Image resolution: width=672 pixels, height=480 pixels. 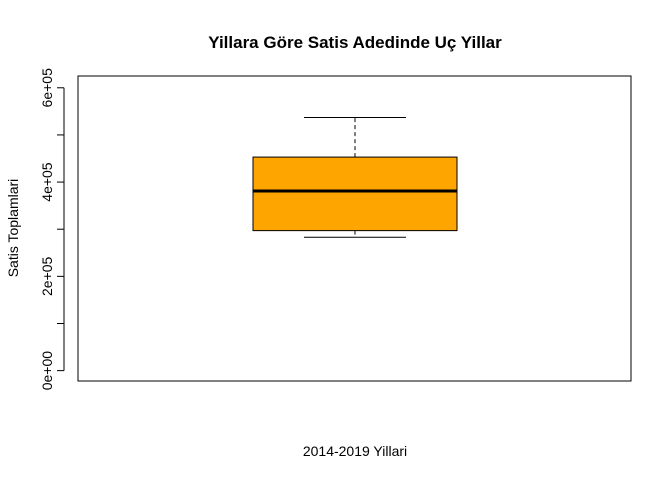 I want to click on y-tick-label: 4e+05, so click(x=47, y=182).